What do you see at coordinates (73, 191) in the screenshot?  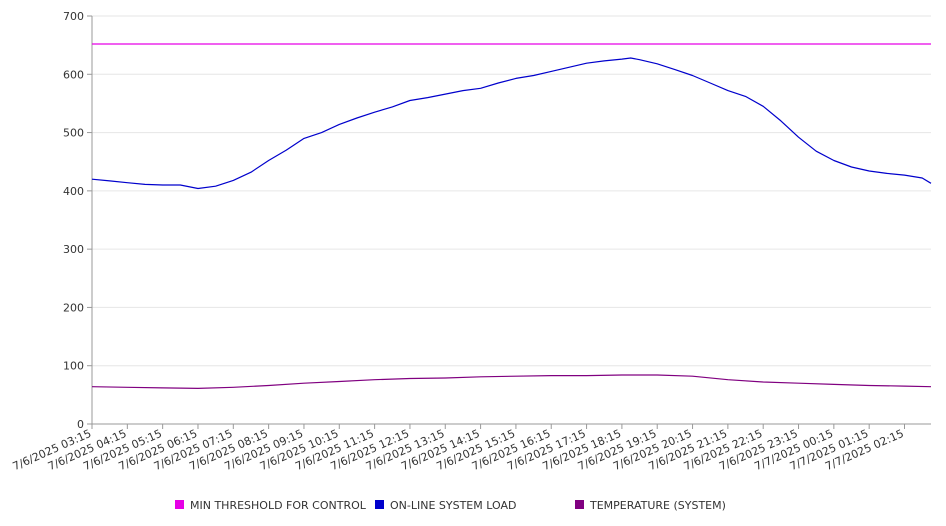 I see `y-tick-label: 400` at bounding box center [73, 191].